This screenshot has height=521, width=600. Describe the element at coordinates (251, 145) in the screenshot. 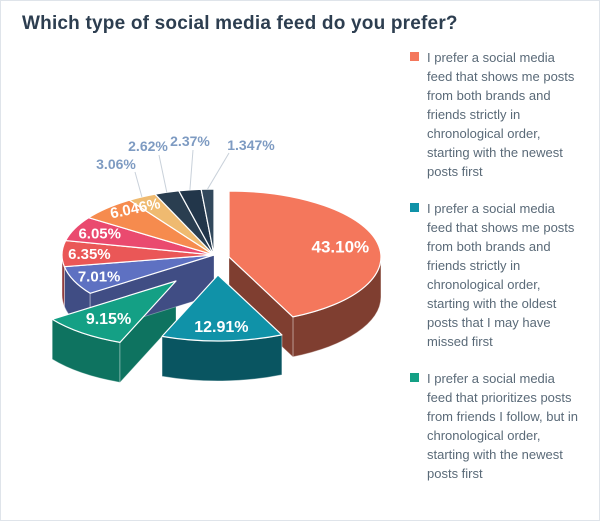

I see `slice-value-label: 1.347%` at that location.